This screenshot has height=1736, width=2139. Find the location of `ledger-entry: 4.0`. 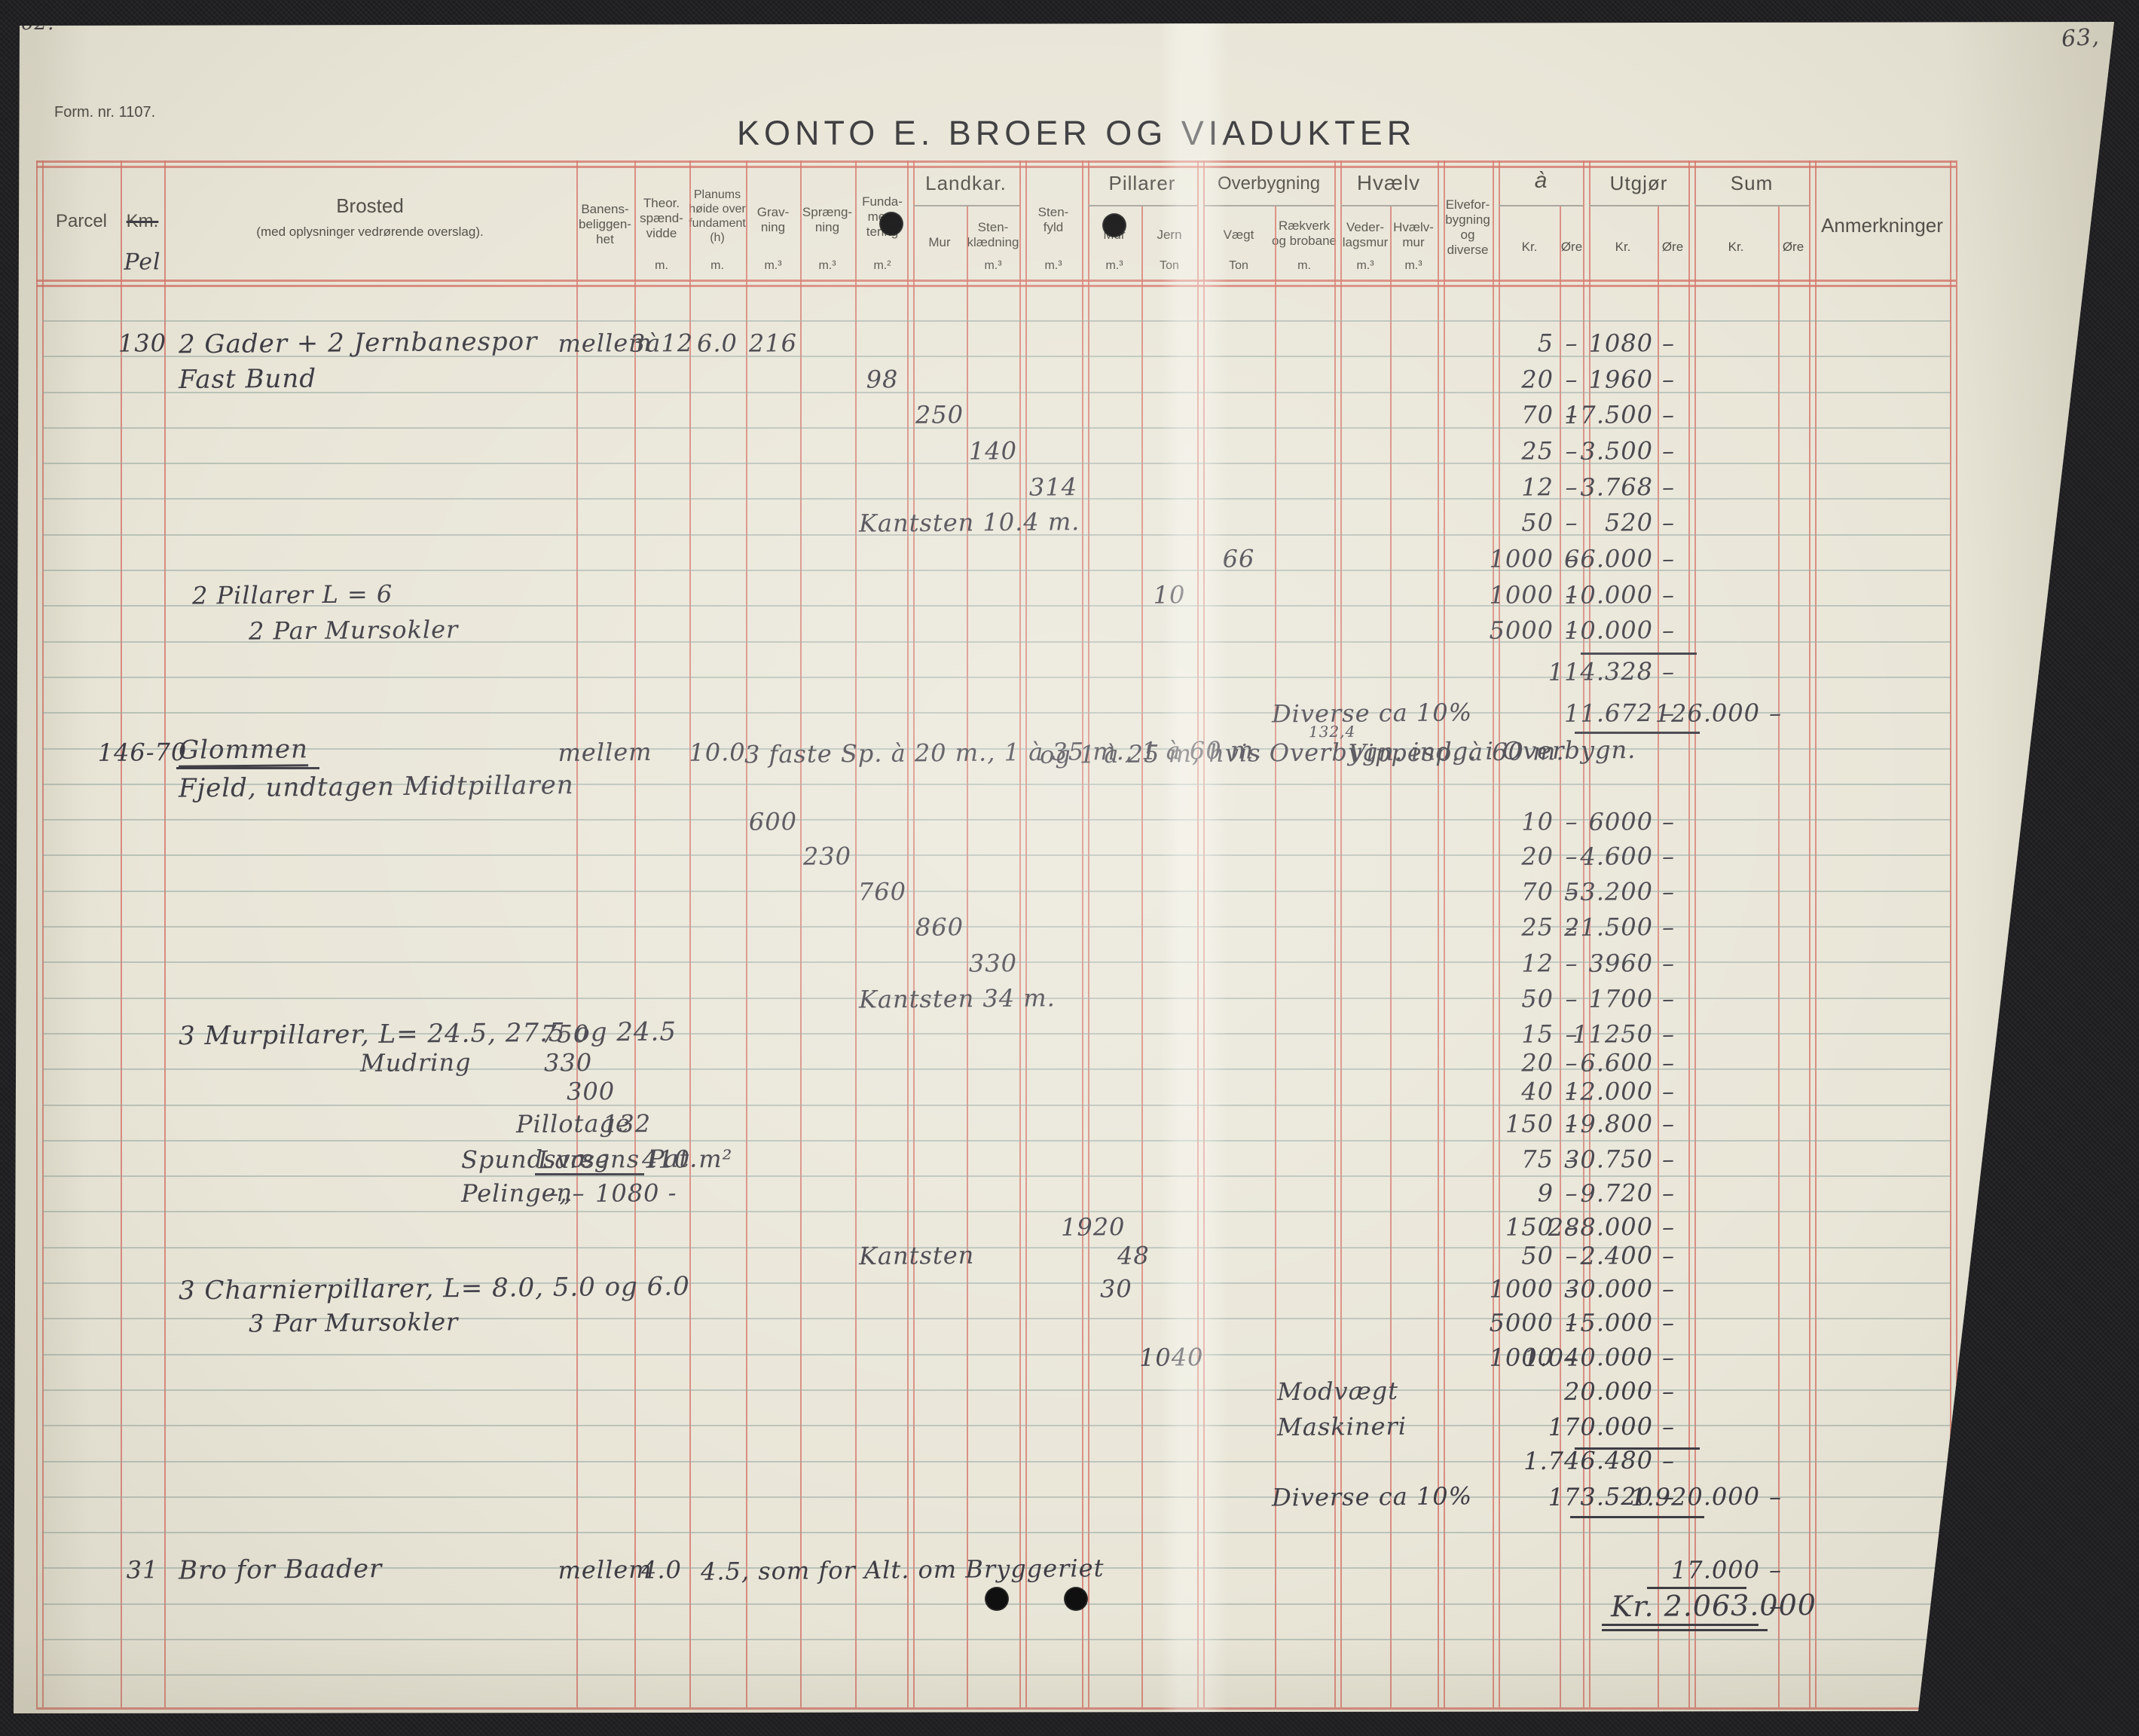

ledger-entry: 4.0 is located at coordinates (661, 1570).